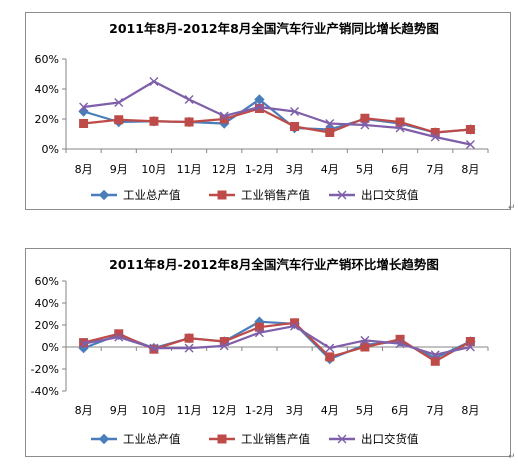 The height and width of the screenshot is (468, 518). What do you see at coordinates (45, 391) in the screenshot?
I see `y-tick-label: -40%` at bounding box center [45, 391].